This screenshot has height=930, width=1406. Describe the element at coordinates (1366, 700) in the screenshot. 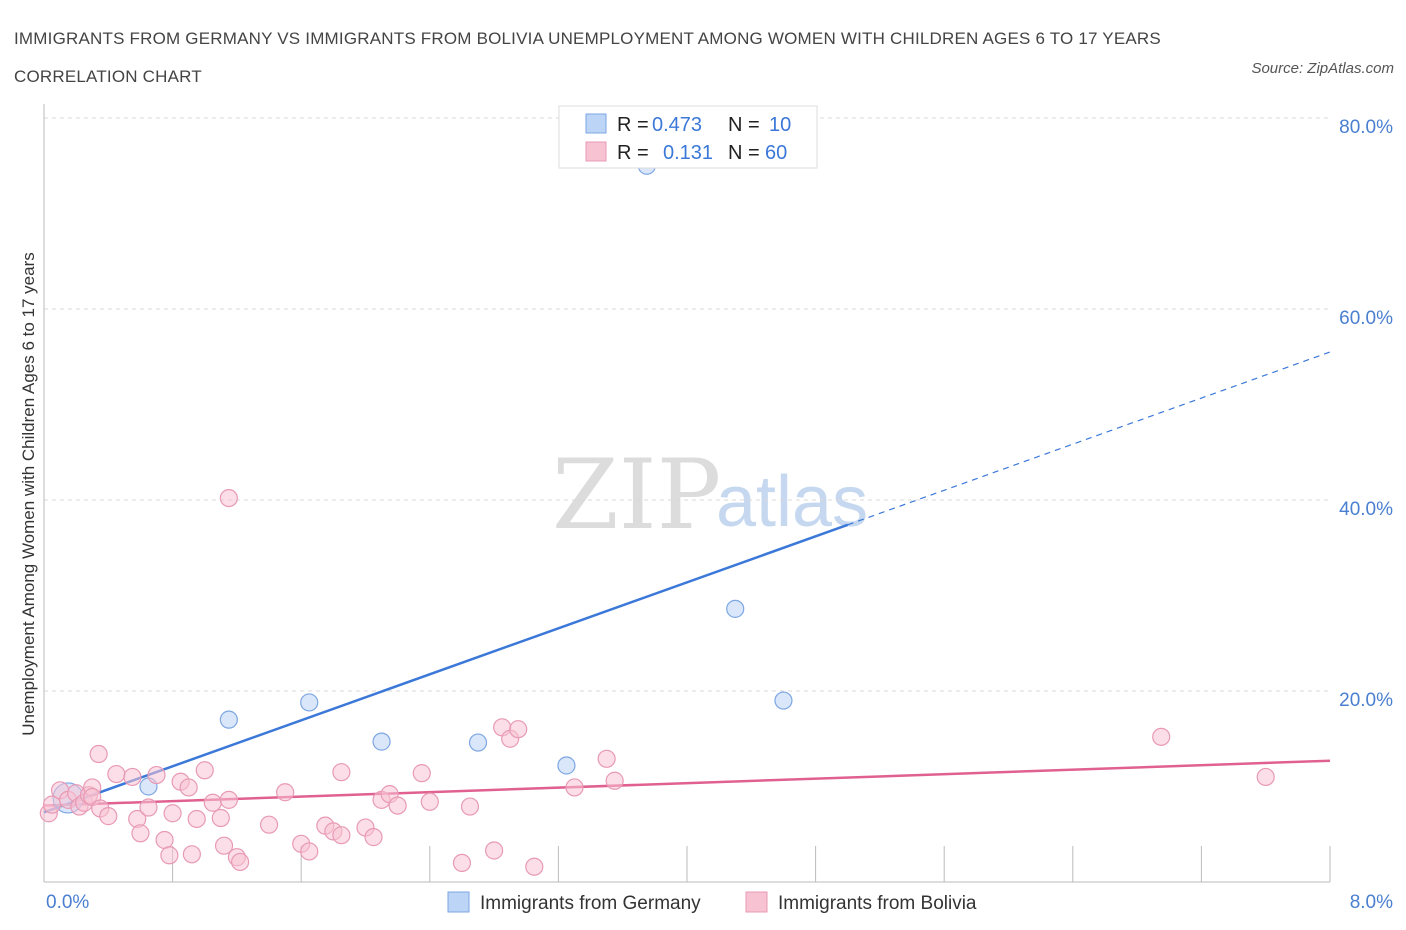

I see `y-tick-label-20: 20.0%` at that location.